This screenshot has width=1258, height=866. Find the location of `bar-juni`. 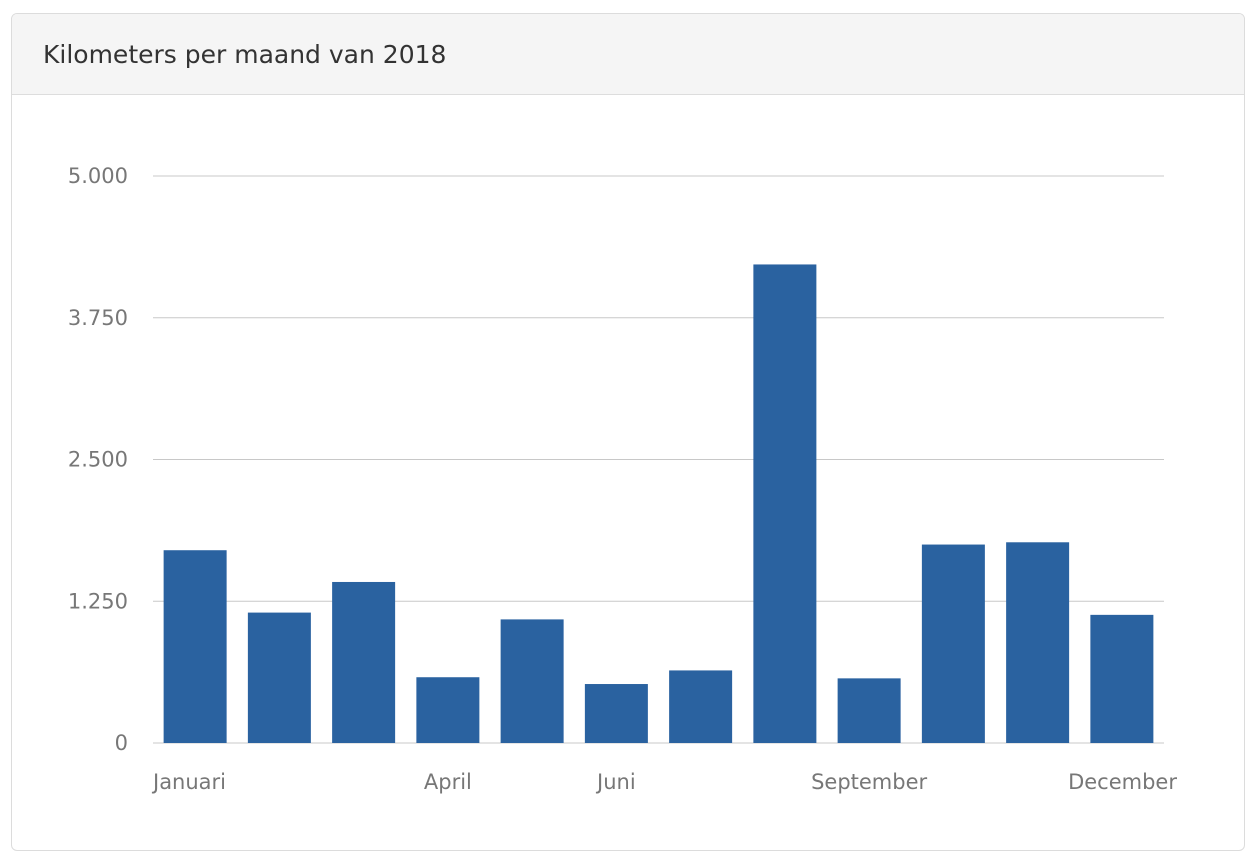

bar-juni is located at coordinates (616, 713).